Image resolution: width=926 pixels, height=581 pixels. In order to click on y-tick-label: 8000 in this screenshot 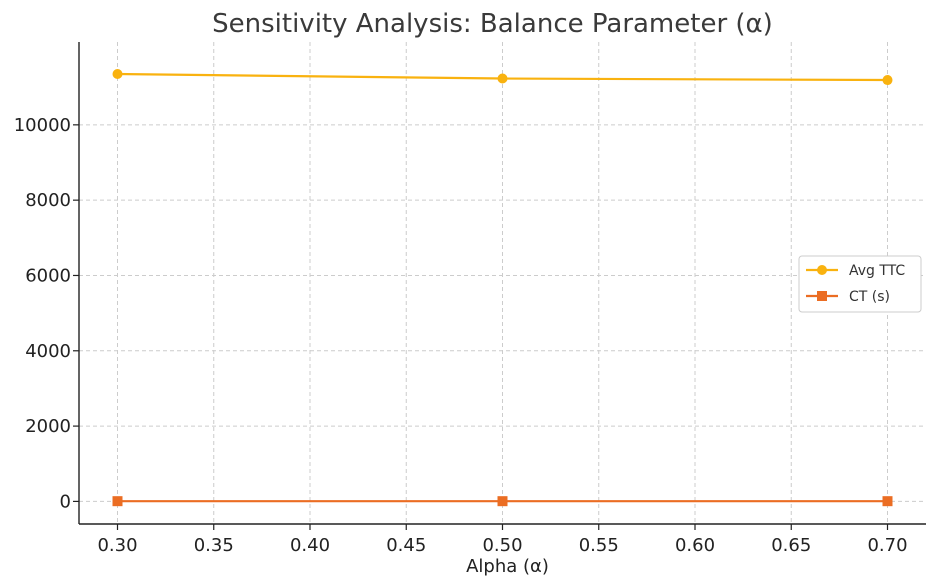, I will do `click(48, 200)`.